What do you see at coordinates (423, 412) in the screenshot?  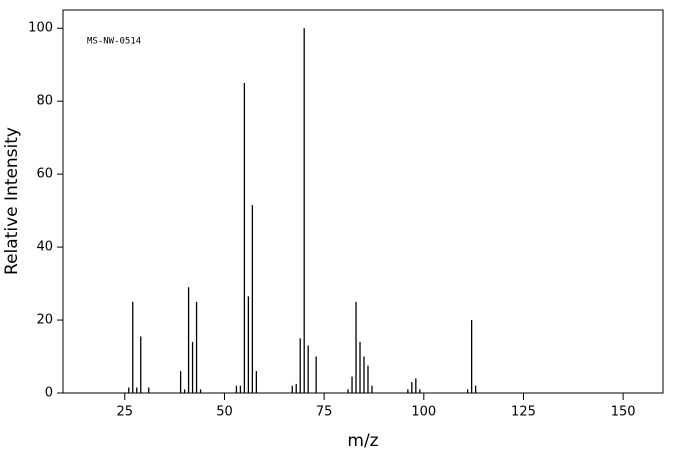 I see `x-tick-label: 100` at bounding box center [423, 412].